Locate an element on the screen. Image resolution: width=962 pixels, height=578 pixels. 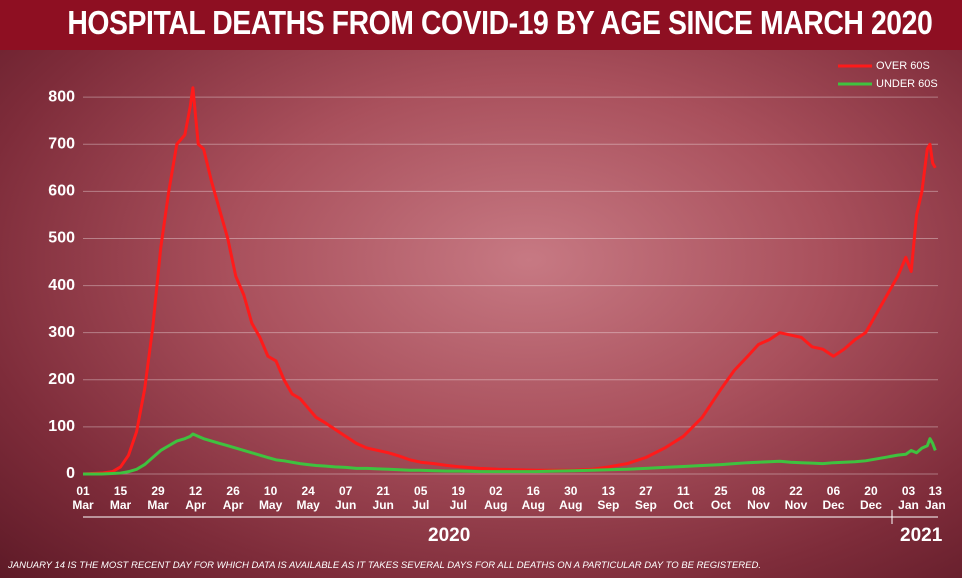
x-tick-label: 08 Nov is located at coordinates (758, 498).